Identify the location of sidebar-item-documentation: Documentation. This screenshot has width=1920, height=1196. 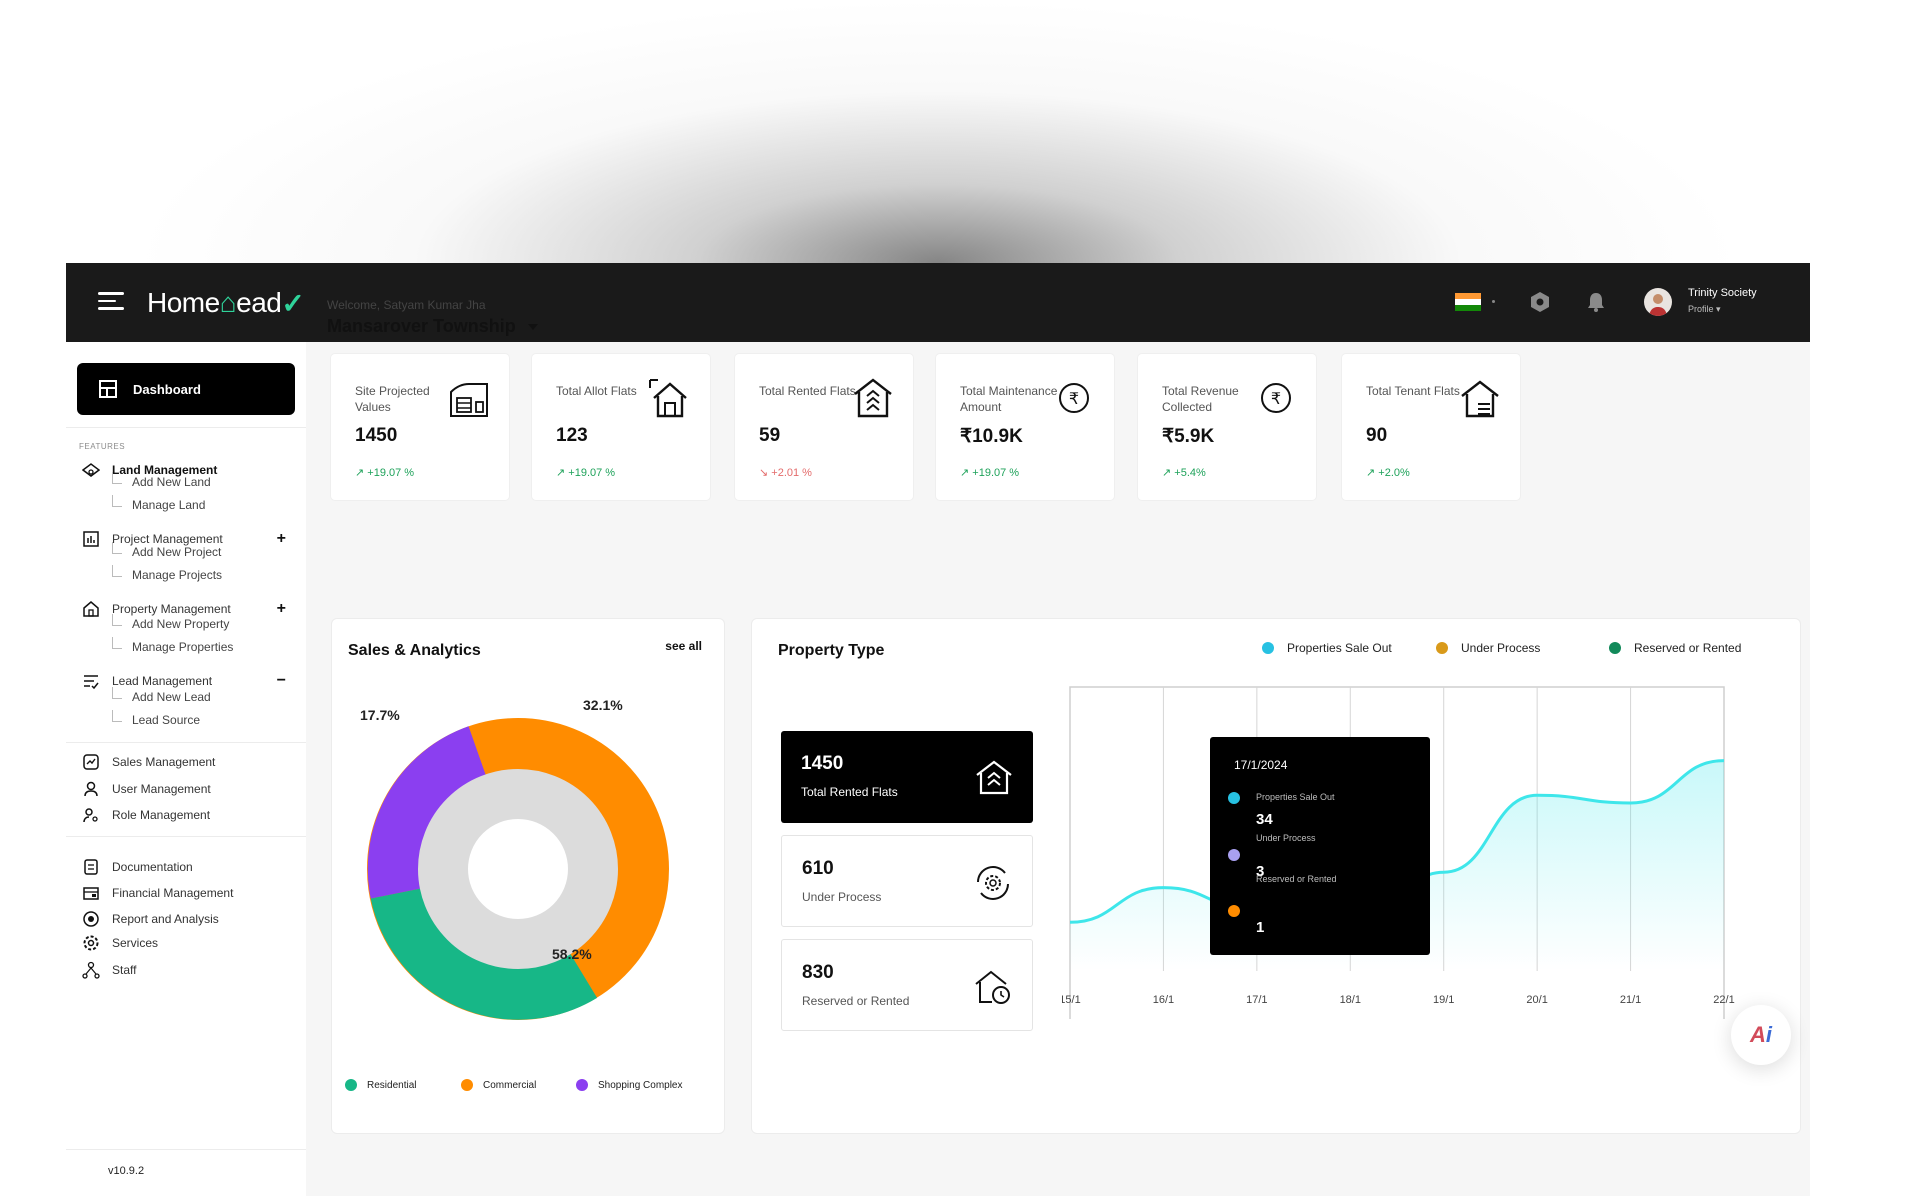
(186, 867).